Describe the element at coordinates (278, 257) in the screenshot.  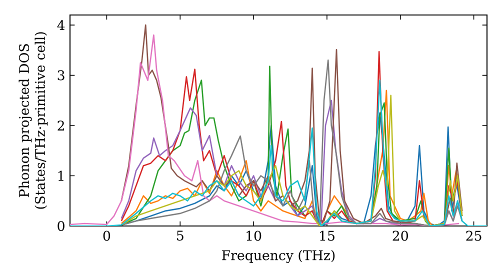
I see `x-axis-title: Frequency (THz)` at that location.